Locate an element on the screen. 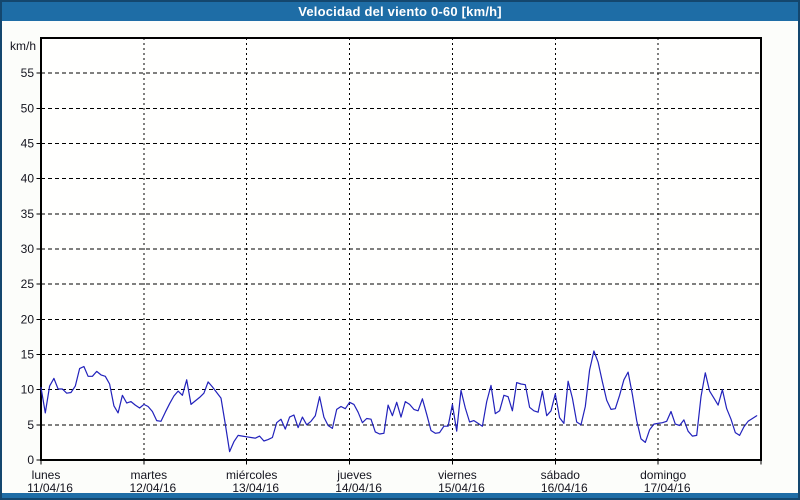 This screenshot has width=800, height=500. x-tick-label-date: 11/04/16 is located at coordinates (50, 488).